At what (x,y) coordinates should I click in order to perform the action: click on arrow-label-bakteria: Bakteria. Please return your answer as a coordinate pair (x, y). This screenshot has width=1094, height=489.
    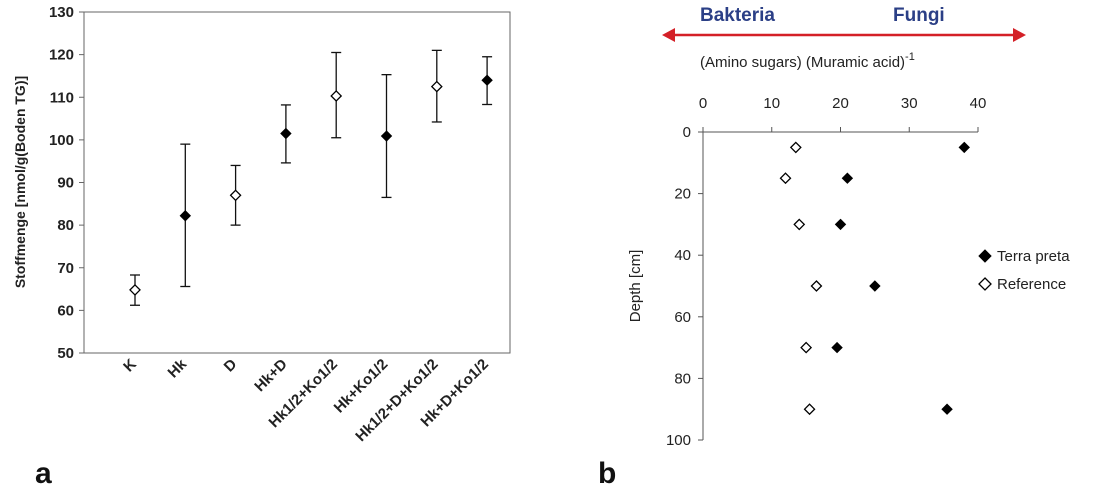
    Looking at the image, I should click on (737, 15).